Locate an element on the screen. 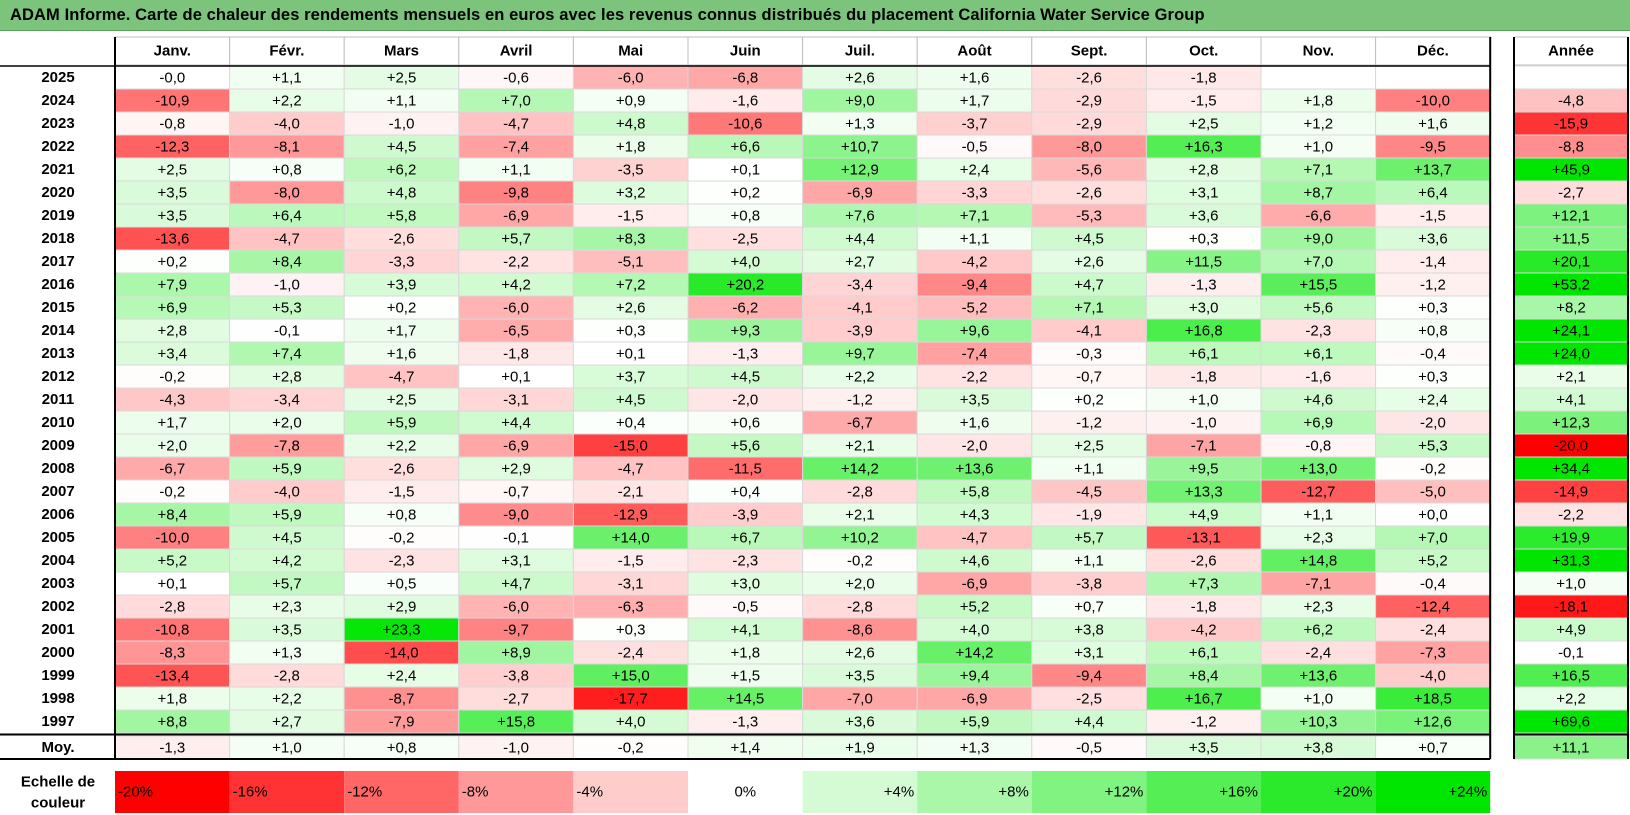 Image resolution: width=1630 pixels, height=815 pixels. heatmap-cell-value: -5,0 is located at coordinates (1433, 492).